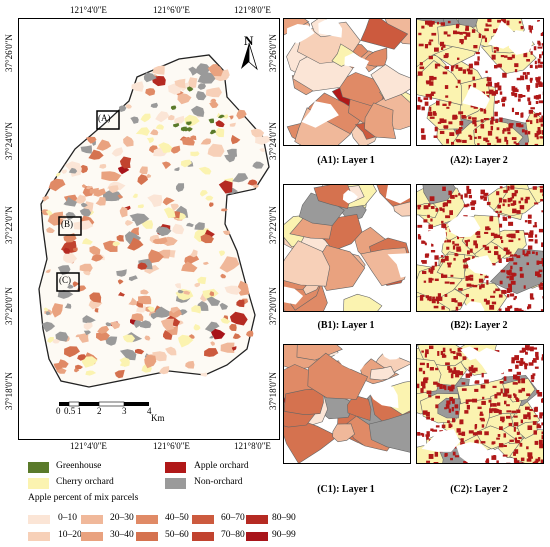  I want to click on background-gap, so click(520, 42).